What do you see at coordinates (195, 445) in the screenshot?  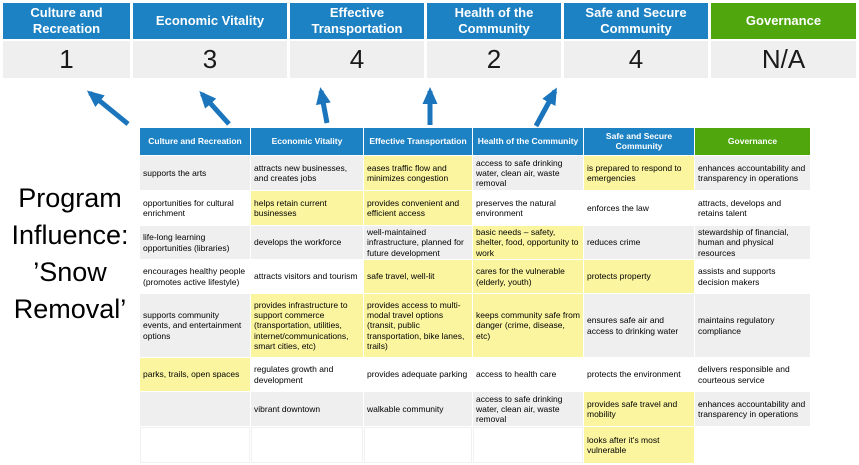 I see `matrix-cell-r8-culture-and-recreation` at bounding box center [195, 445].